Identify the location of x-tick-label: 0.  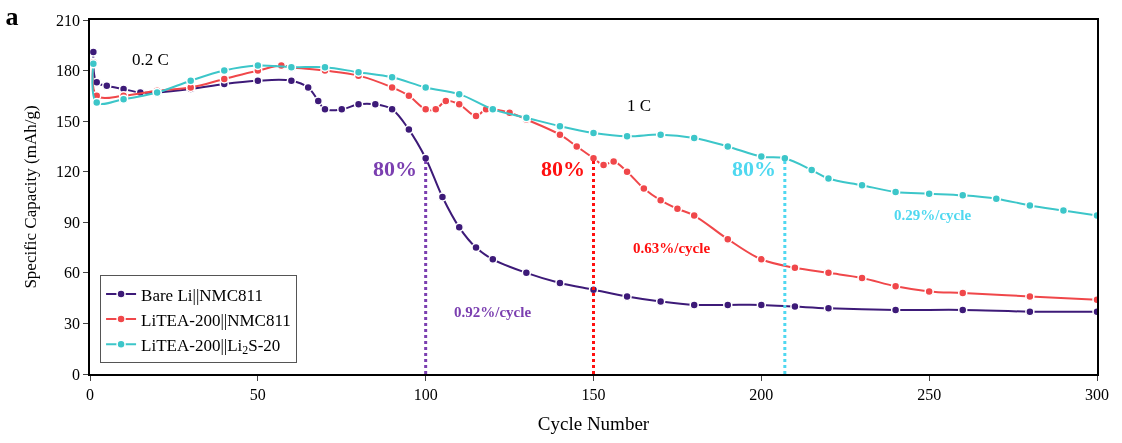
(90, 394).